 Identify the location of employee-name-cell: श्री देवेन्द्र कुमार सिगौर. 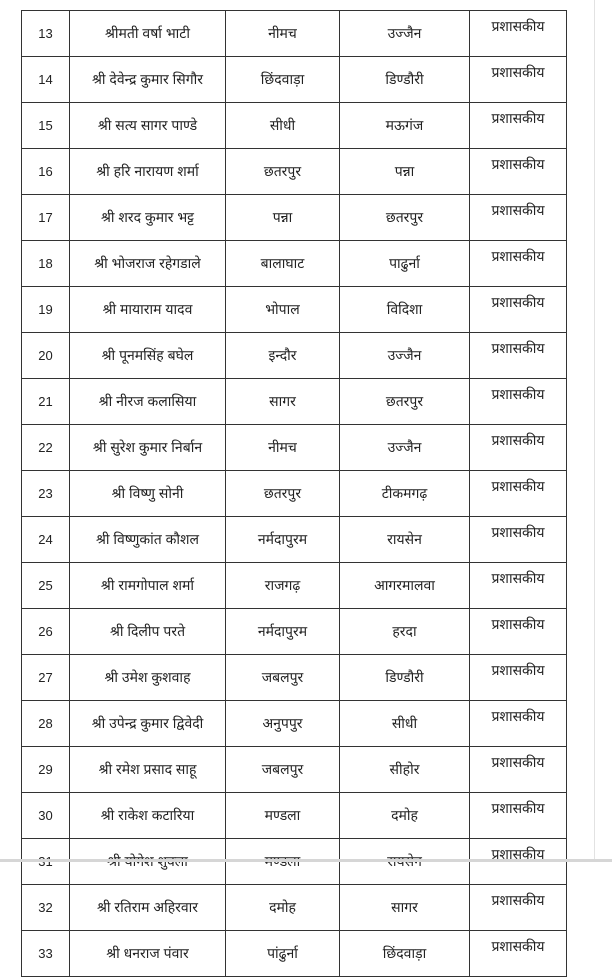
(147, 79).